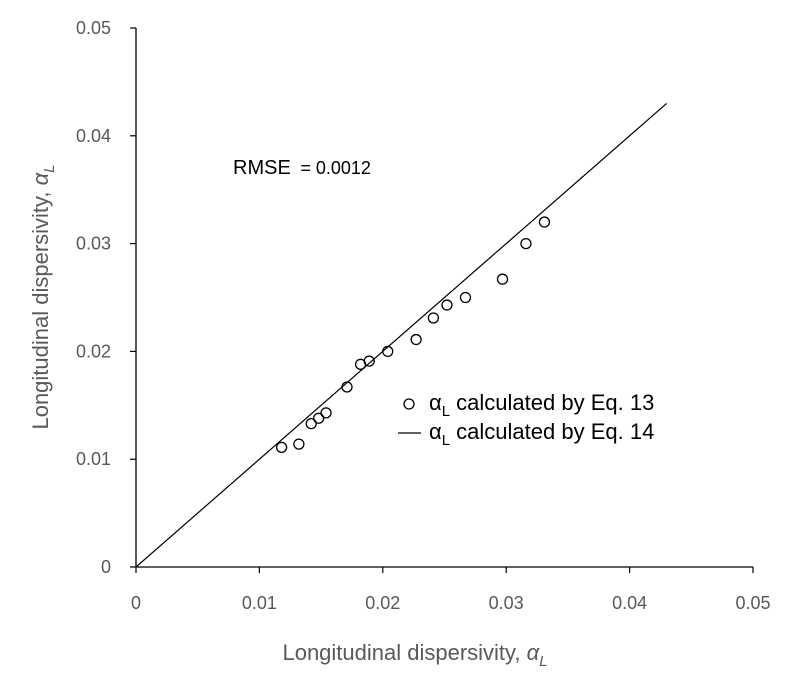 The width and height of the screenshot is (785, 681). Describe the element at coordinates (446, 411) in the screenshot. I see `legend-entry-1-sub: L` at that location.